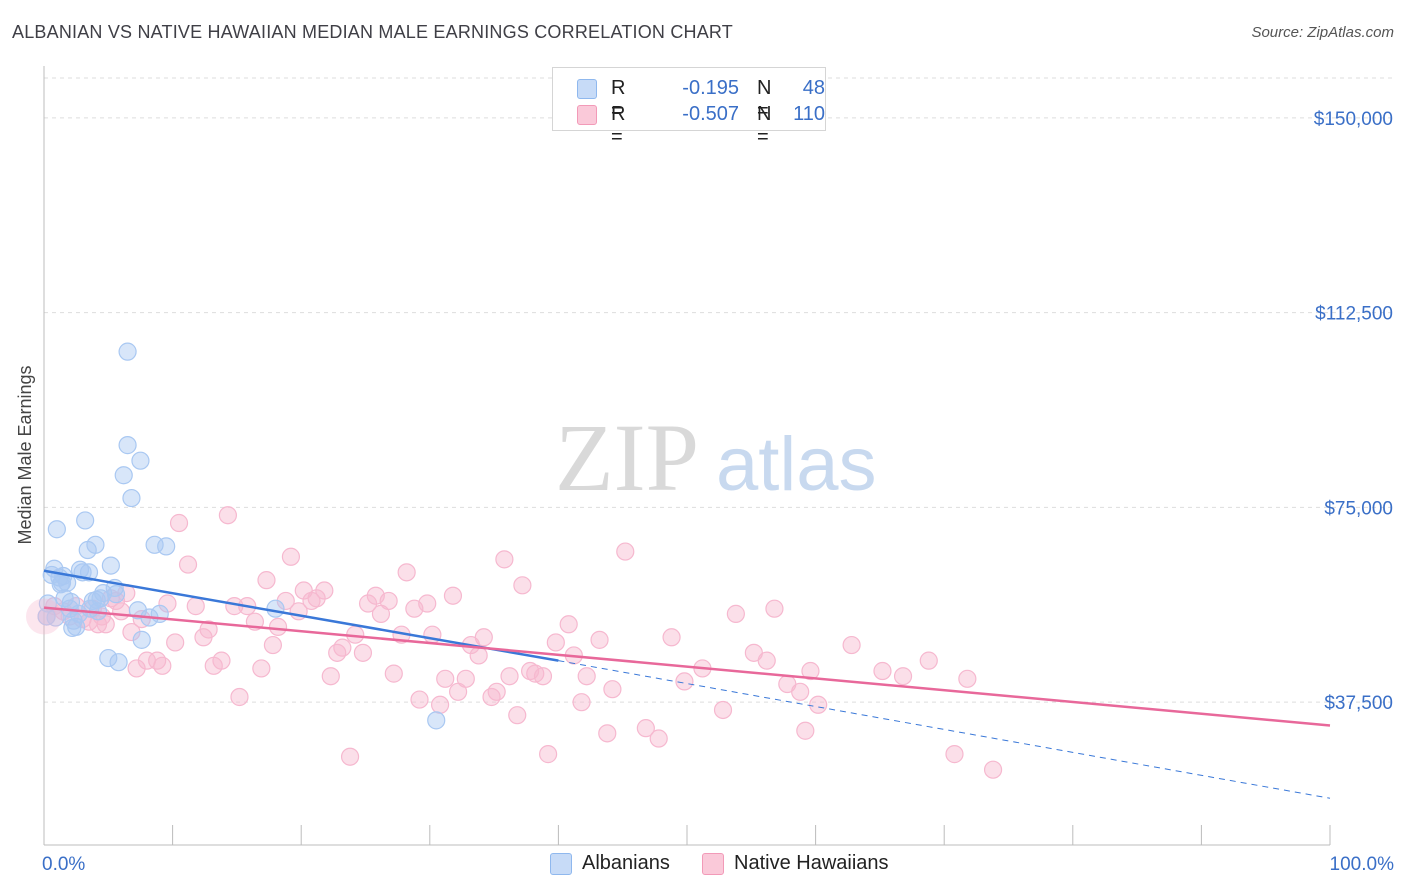  What do you see at coordinates (1358, 508) in the screenshot?
I see `y-tick-label: $75,000` at bounding box center [1358, 508].